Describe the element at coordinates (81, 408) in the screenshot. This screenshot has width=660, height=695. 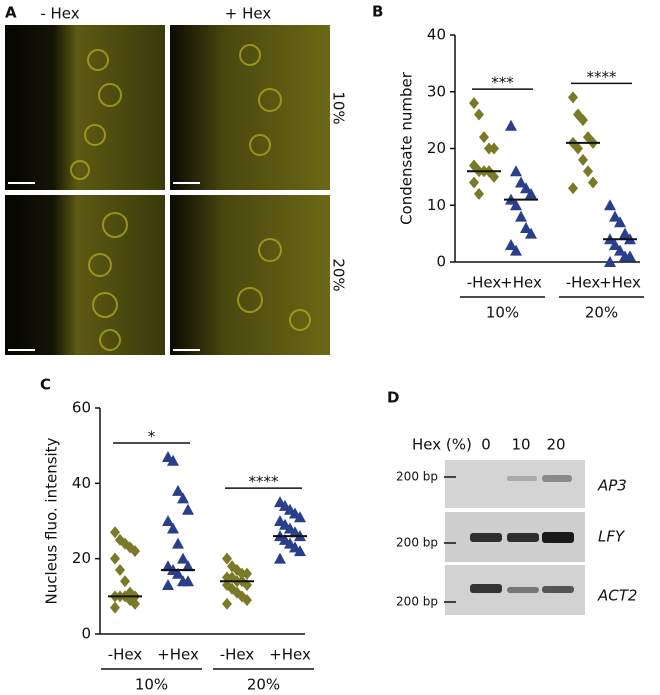
I see `y-tick-label: 60` at that location.